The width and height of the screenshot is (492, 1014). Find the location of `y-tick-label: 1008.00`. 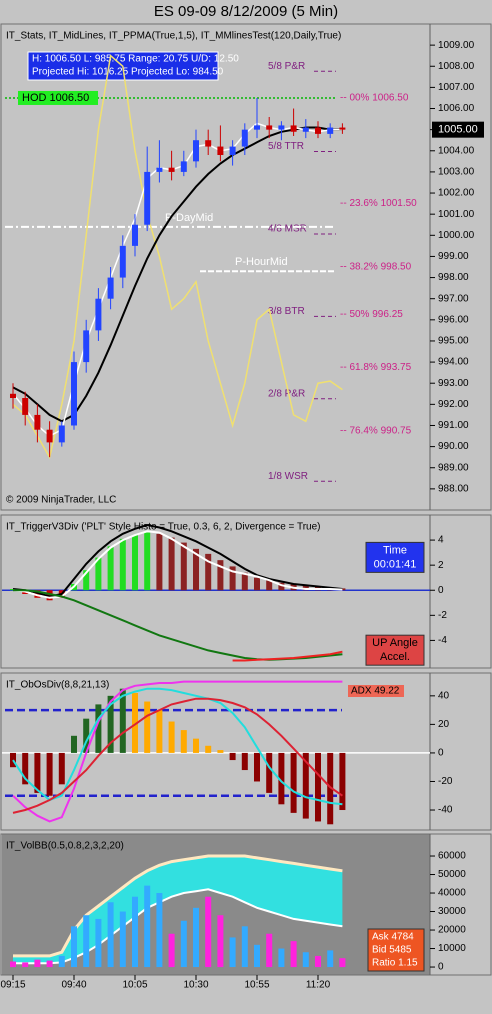

y-tick-label: 1008.00 is located at coordinates (456, 66).